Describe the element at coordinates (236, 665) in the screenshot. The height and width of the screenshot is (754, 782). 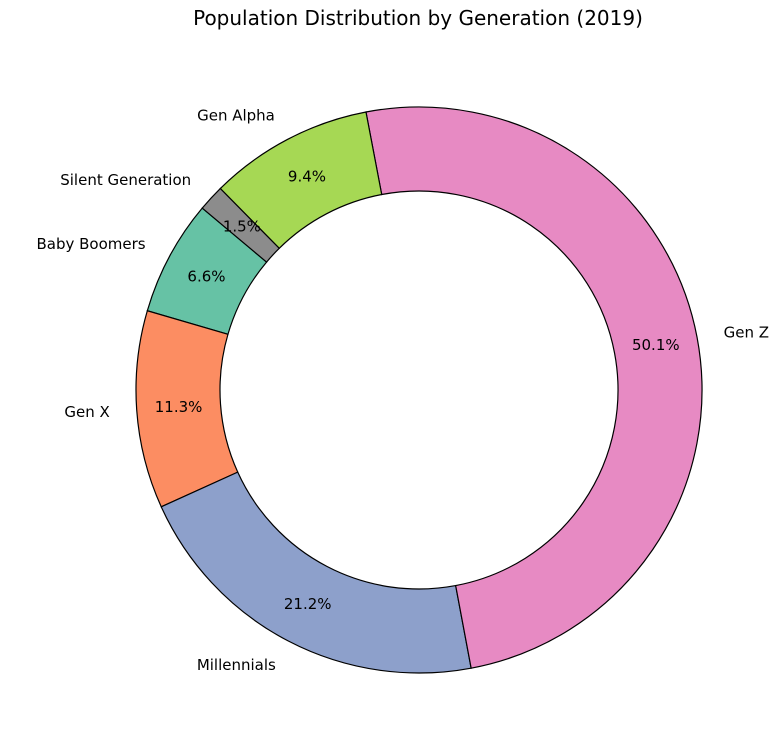
I see `category-label-millennials: Millennials` at that location.